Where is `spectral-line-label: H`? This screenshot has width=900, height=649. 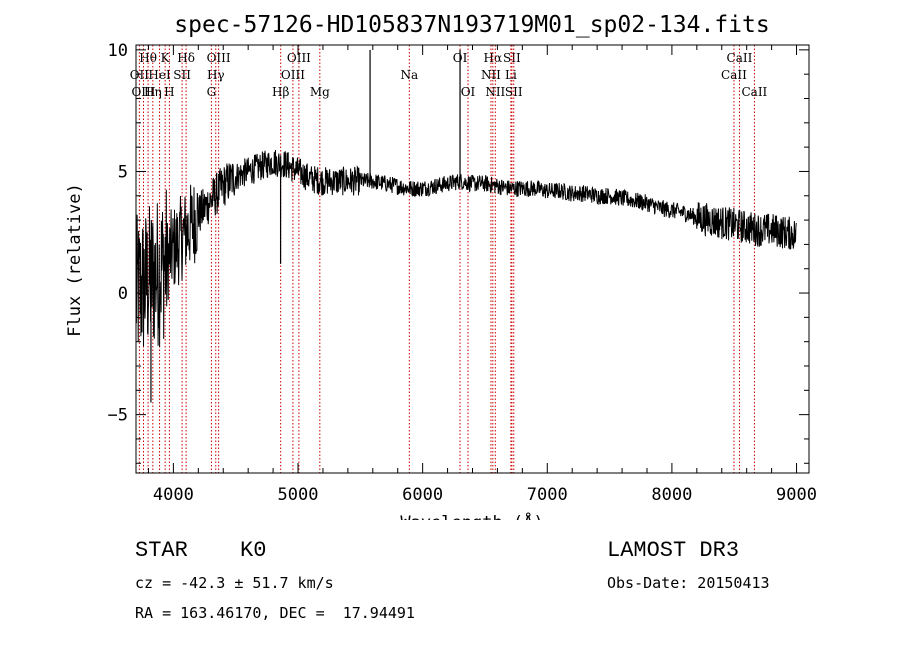 spectral-line-label: H is located at coordinates (169, 92).